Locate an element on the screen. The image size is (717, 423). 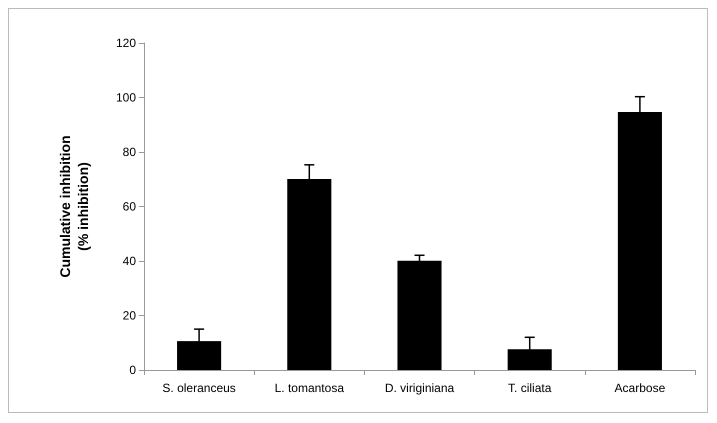
y-tick-label: 40 is located at coordinates (129, 261).